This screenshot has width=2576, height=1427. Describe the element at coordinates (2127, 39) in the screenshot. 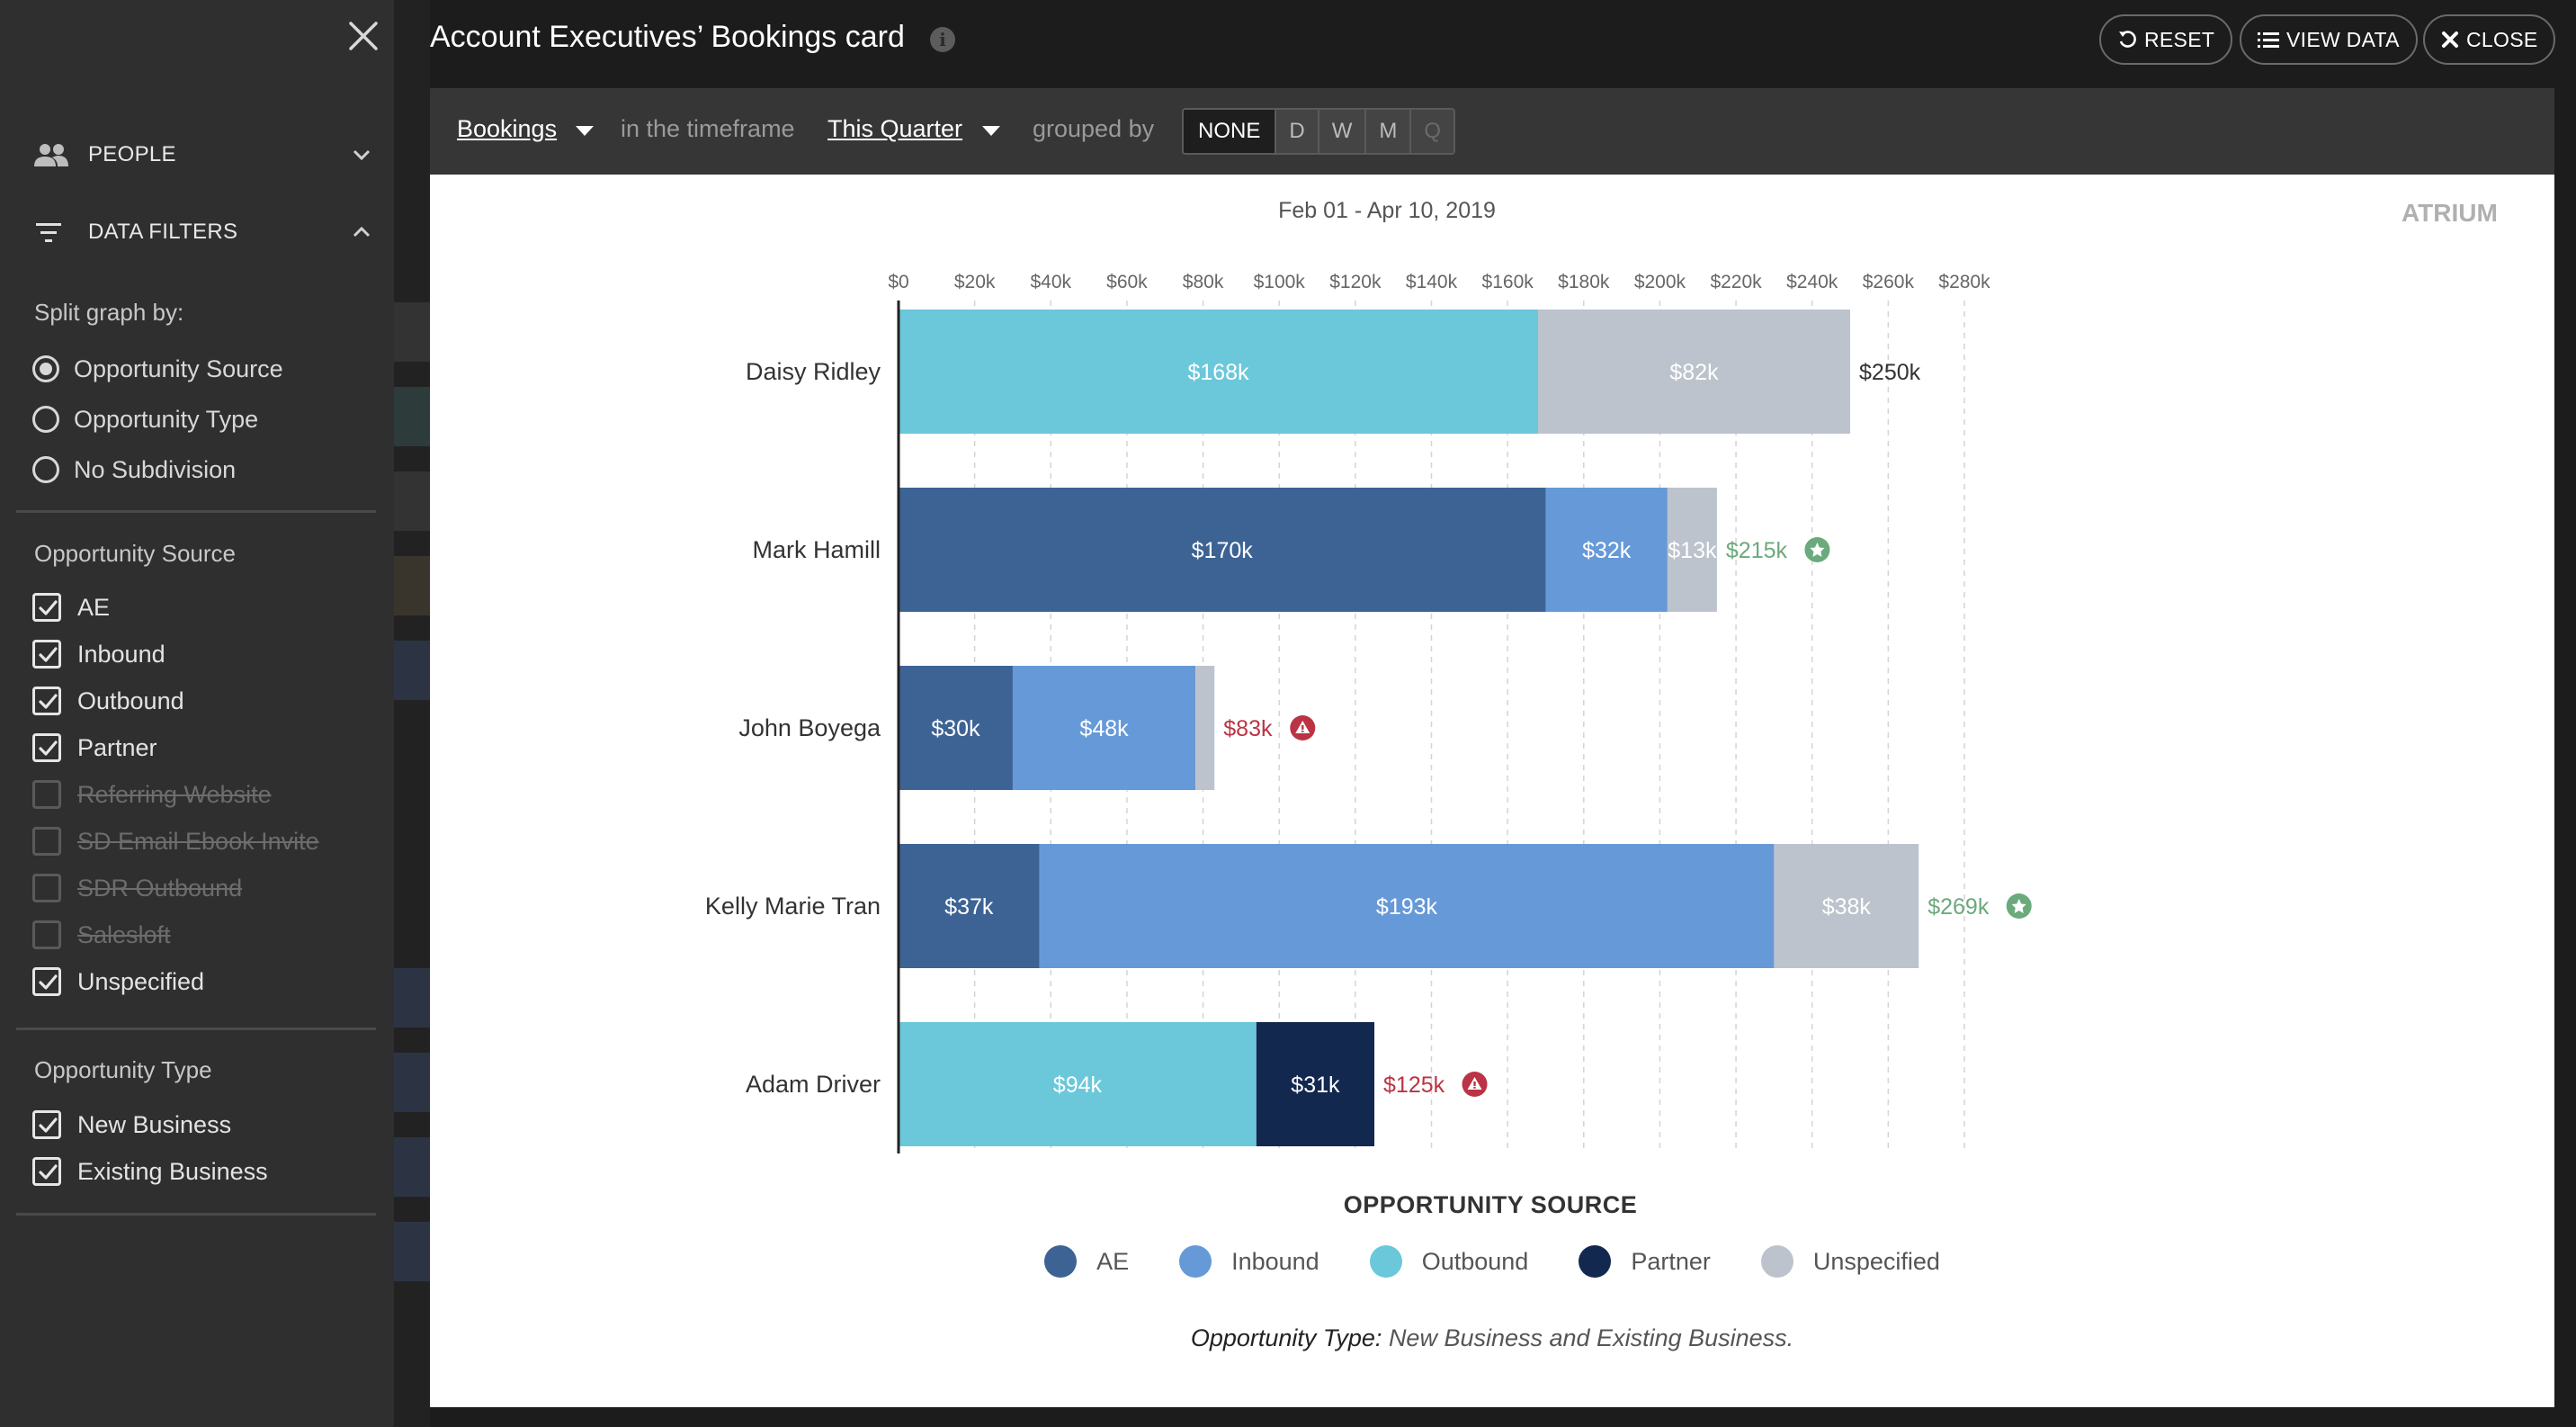

I see `reset-icon` at that location.